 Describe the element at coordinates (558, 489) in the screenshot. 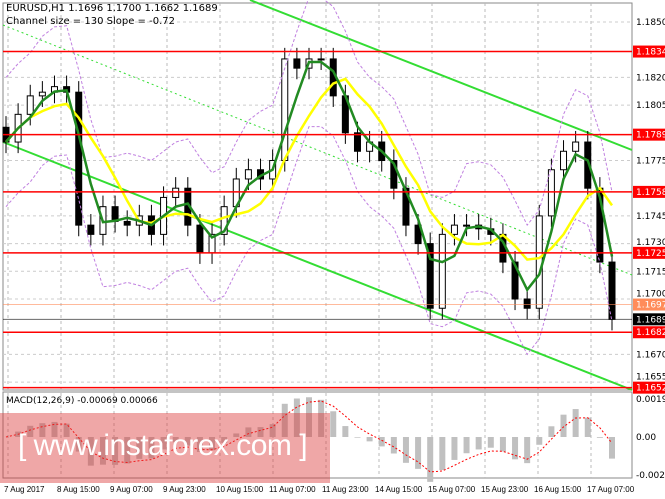

I see `x-tick-label: 16 Aug 15:00` at that location.